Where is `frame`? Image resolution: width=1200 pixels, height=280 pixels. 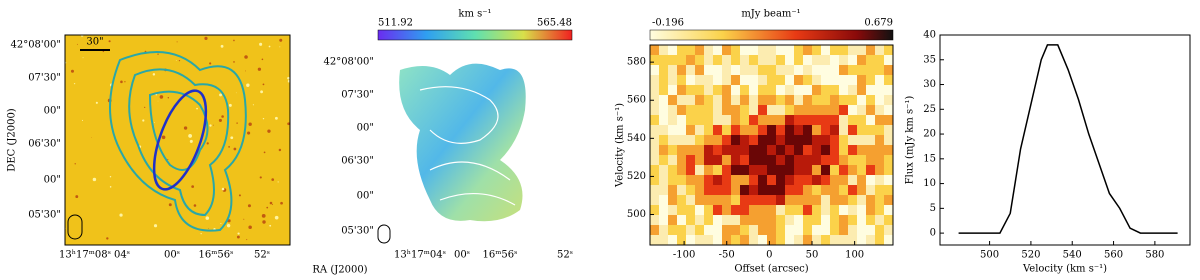
frame is located at coordinates (177, 140).